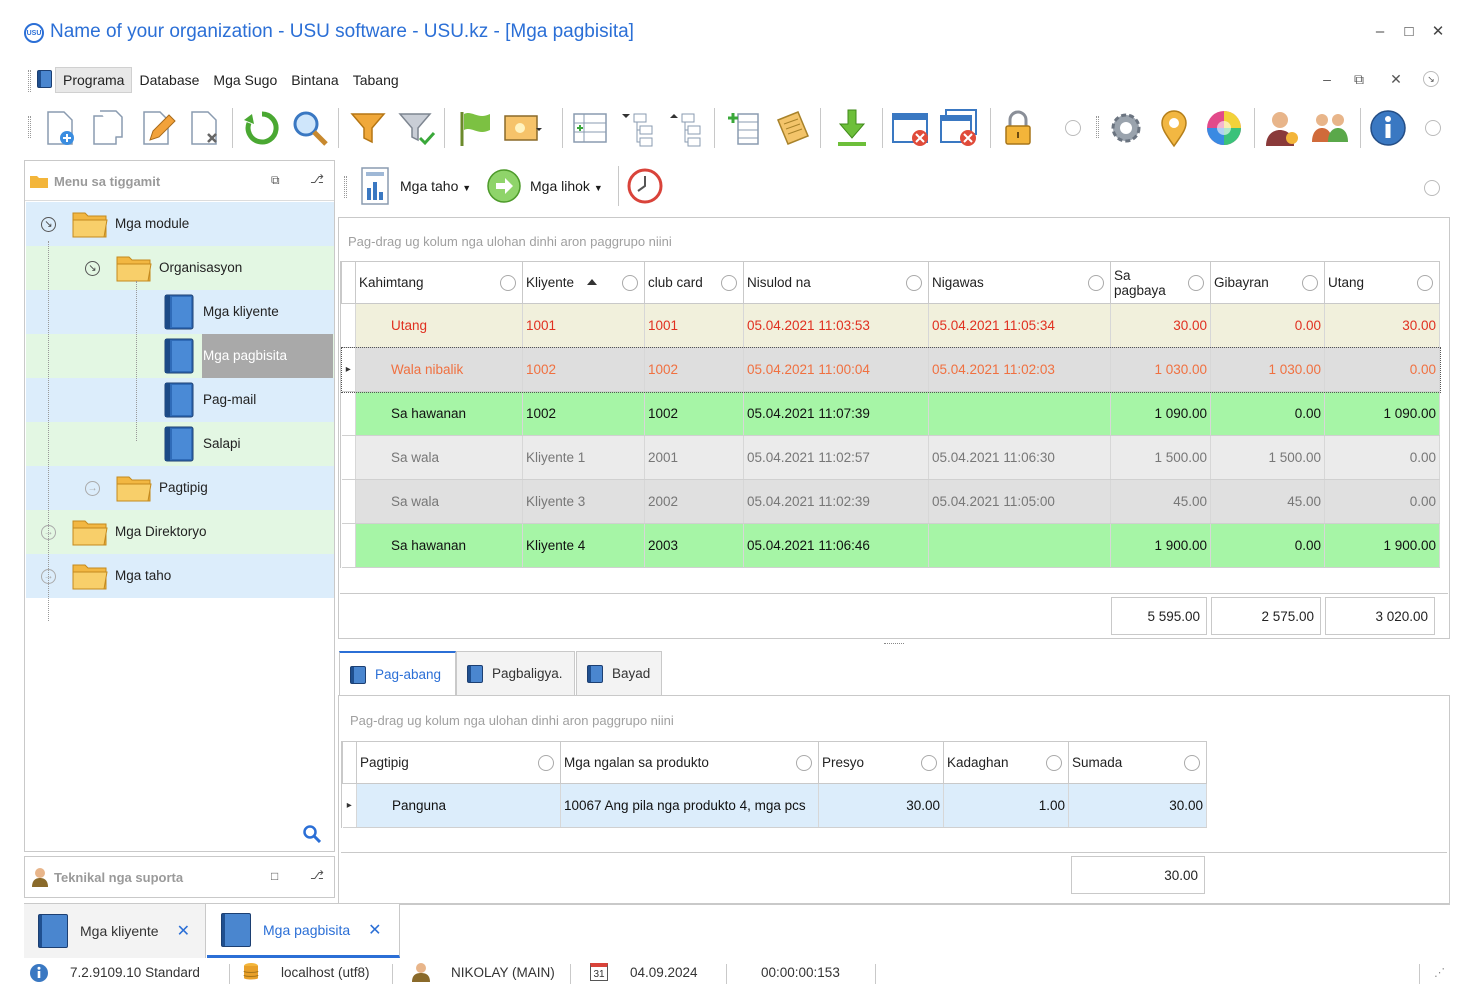 The width and height of the screenshot is (1471, 1005). What do you see at coordinates (180, 268) in the screenshot?
I see `tree-item: ↘ Organisasyon` at bounding box center [180, 268].